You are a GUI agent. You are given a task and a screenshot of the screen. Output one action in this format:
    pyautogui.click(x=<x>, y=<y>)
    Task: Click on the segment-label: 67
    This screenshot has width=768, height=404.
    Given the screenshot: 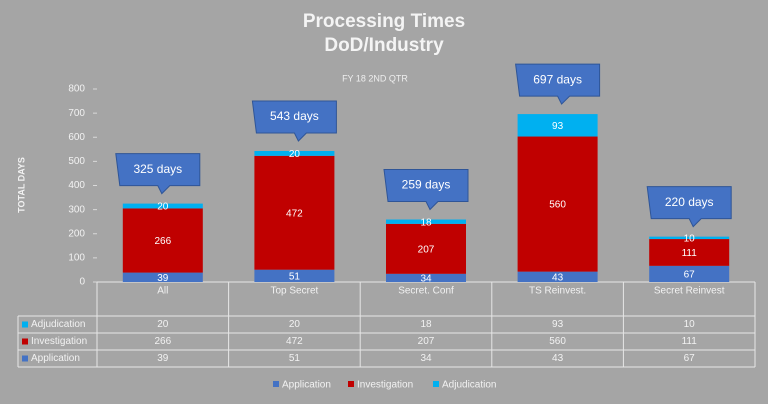 What is the action you would take?
    pyautogui.click(x=690, y=275)
    